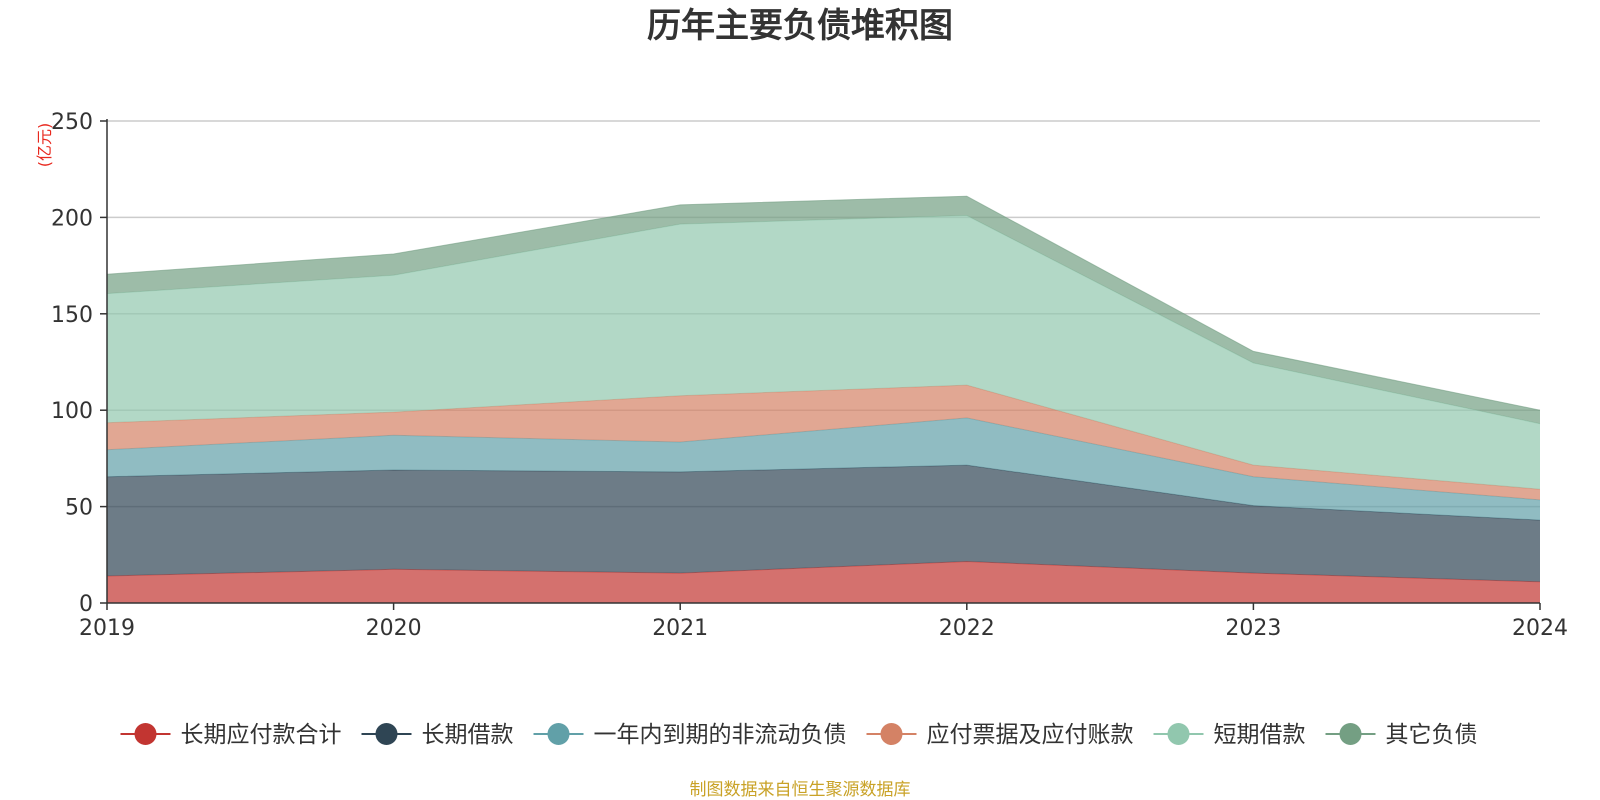 The height and width of the screenshot is (800, 1600). I want to click on legend-label: 短期借款, so click(1260, 735).